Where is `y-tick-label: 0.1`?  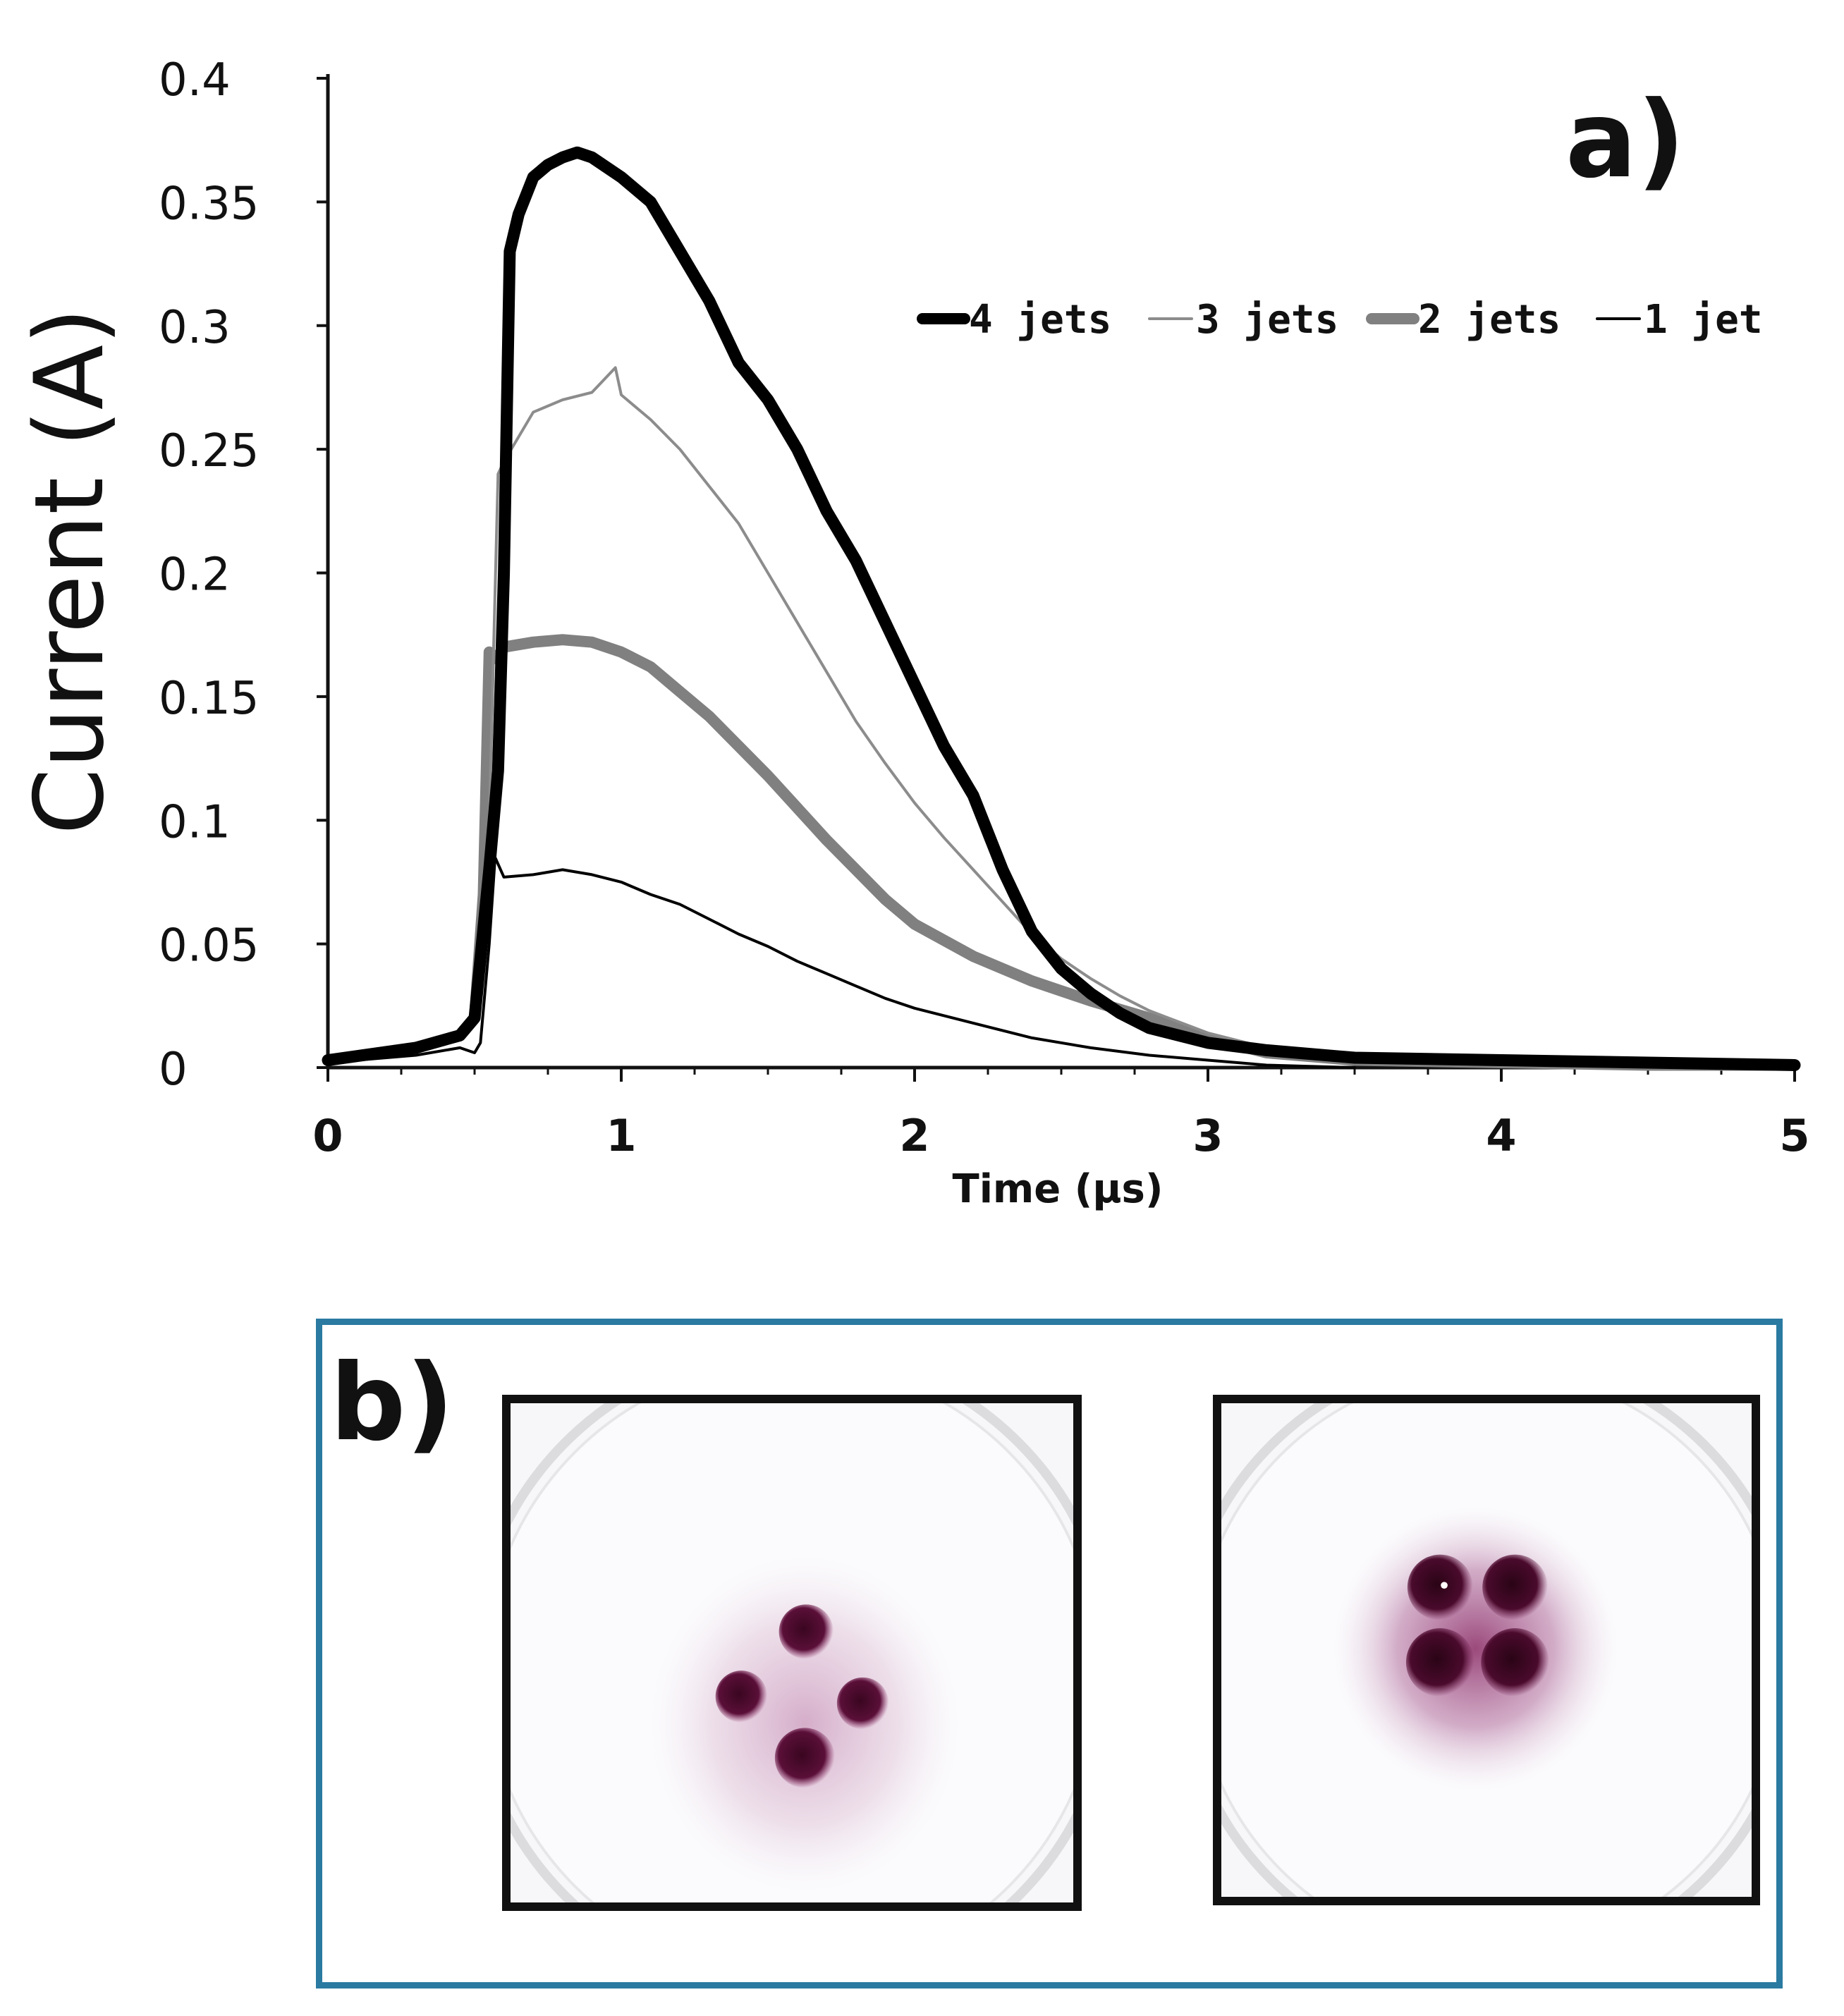
y-tick-label: 0.1 is located at coordinates (195, 822).